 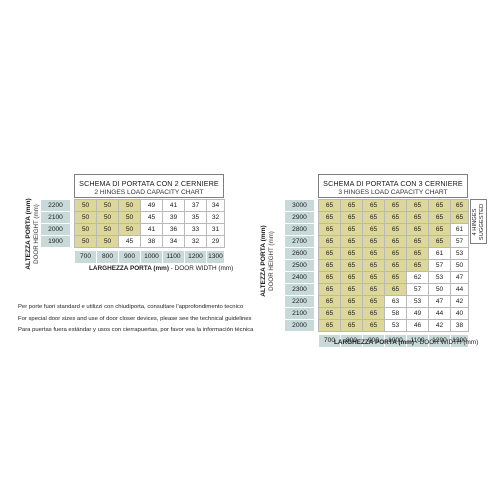 I want to click on table-row: 2100 50 50 50 45 39 35 32, so click(x=132, y=217).